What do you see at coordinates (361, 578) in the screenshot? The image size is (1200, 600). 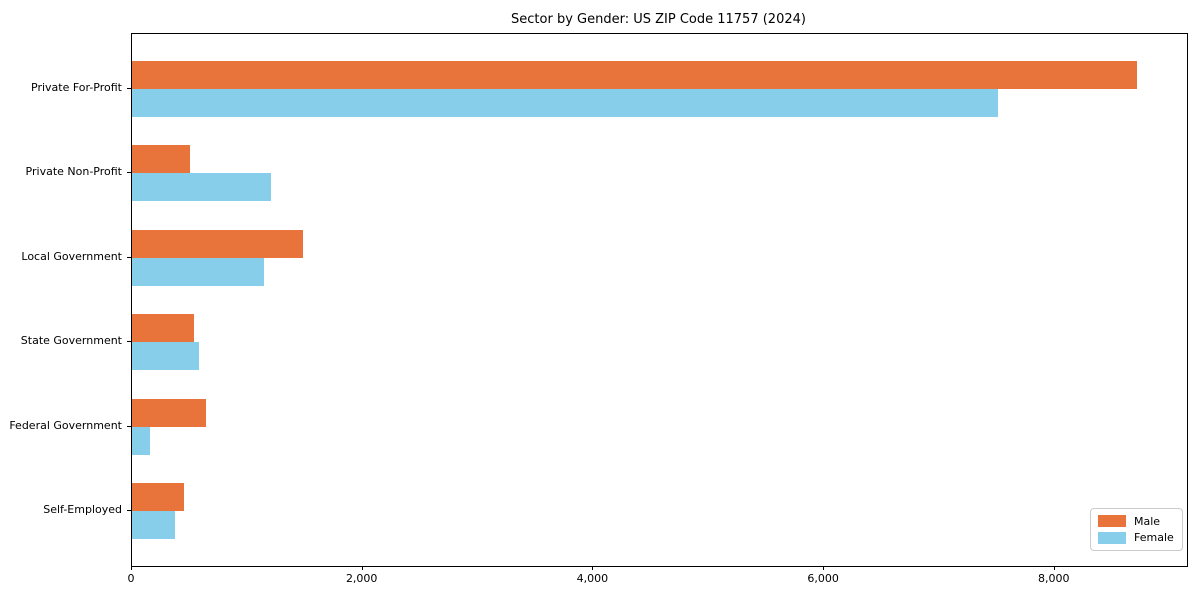 I see `x-tick-label-2000: 2,000` at bounding box center [361, 578].